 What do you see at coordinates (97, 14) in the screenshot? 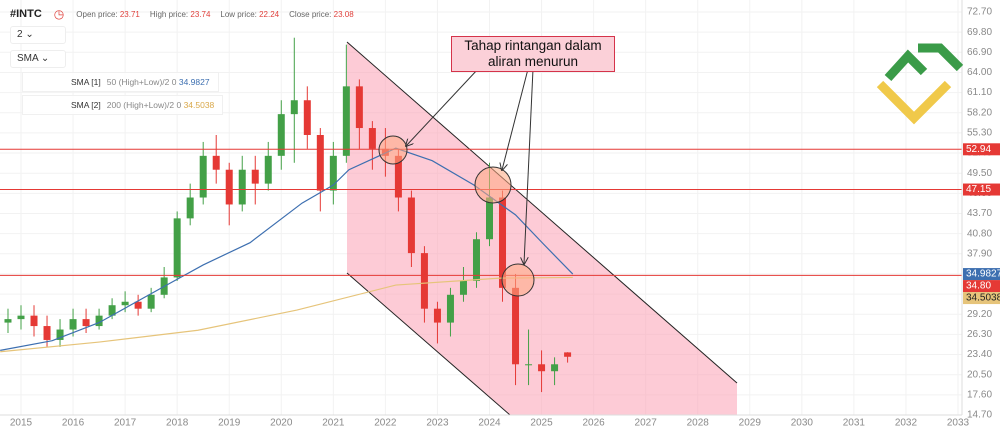
I see `ohlc-label: Open price:` at bounding box center [97, 14].